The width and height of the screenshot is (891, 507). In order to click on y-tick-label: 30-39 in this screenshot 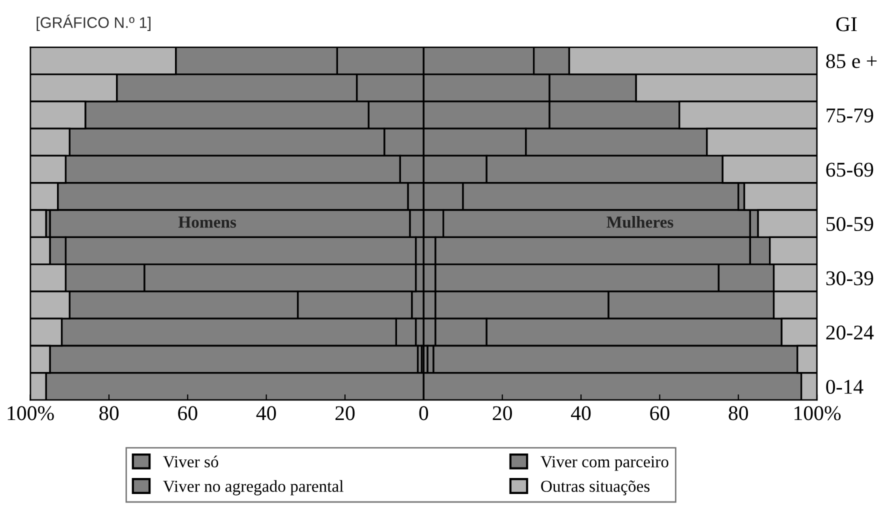, I will do `click(850, 278)`.